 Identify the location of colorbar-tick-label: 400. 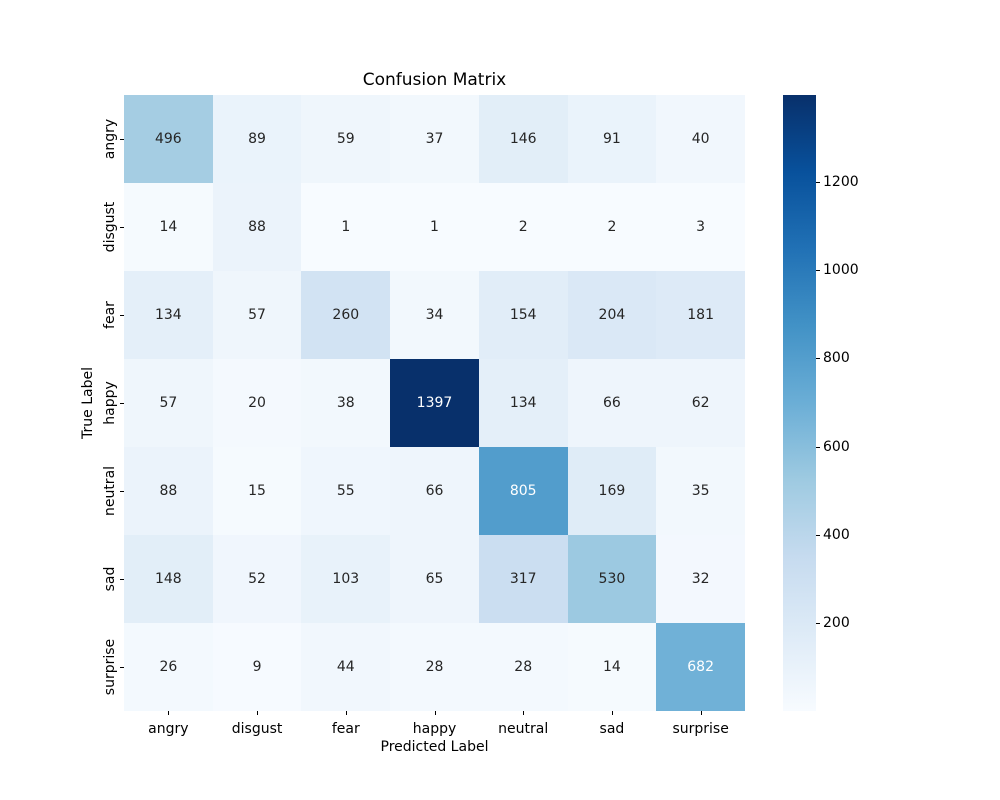
(836, 534).